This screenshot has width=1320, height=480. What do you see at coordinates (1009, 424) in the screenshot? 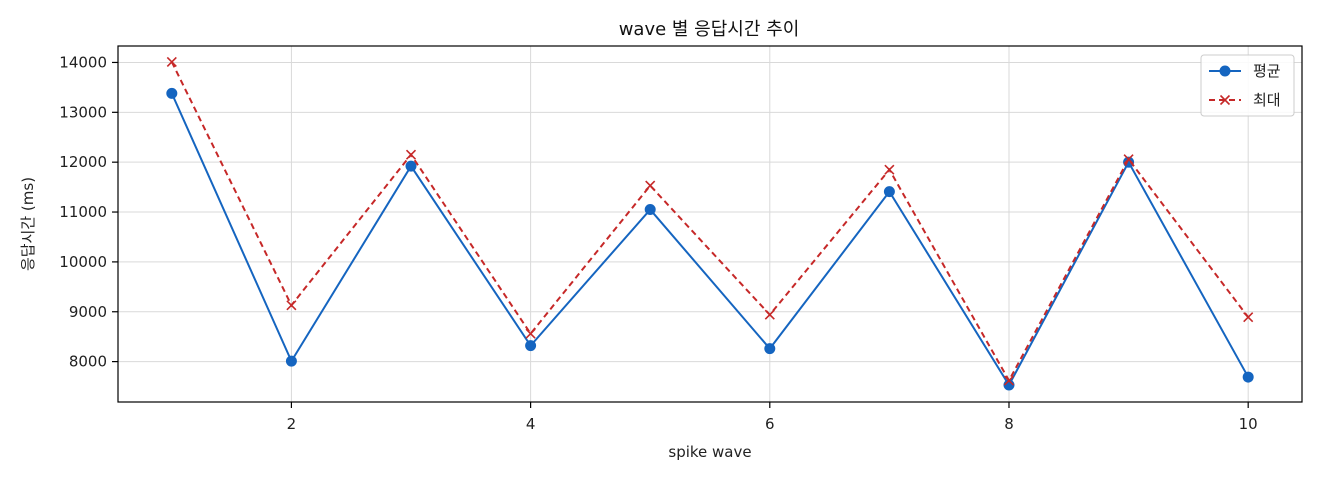
I see `x-tick-label: 8` at bounding box center [1009, 424].